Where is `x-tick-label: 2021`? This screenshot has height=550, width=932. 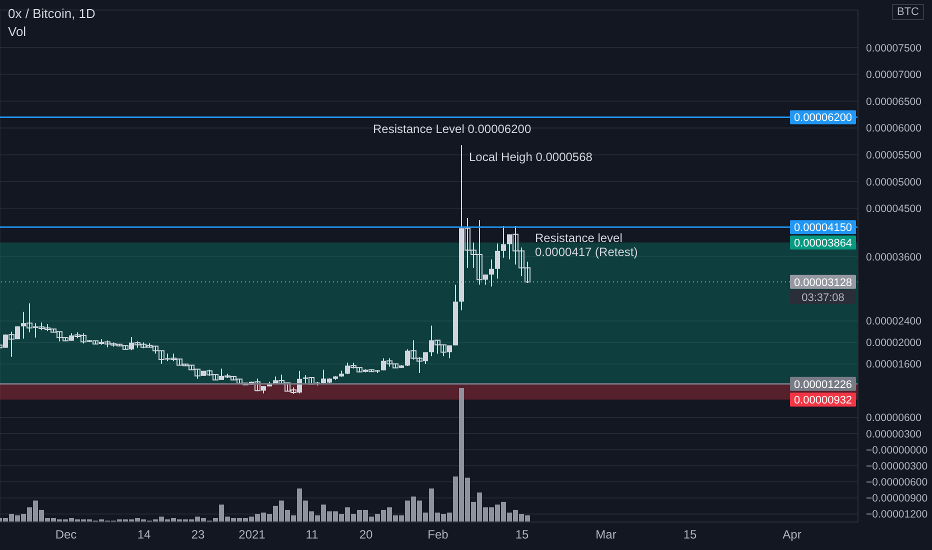 x-tick-label: 2021 is located at coordinates (252, 535).